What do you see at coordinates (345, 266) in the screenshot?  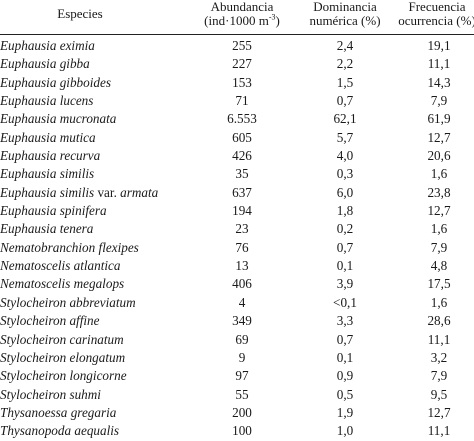 I see `dominance-cell: 0,1` at bounding box center [345, 266].